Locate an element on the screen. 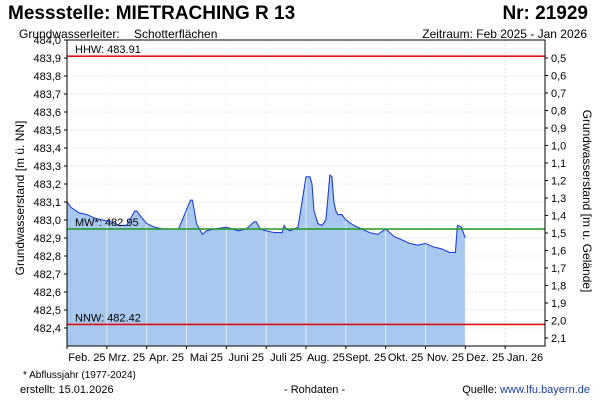 This screenshot has width=600, height=400. series-line is located at coordinates (266, 213).